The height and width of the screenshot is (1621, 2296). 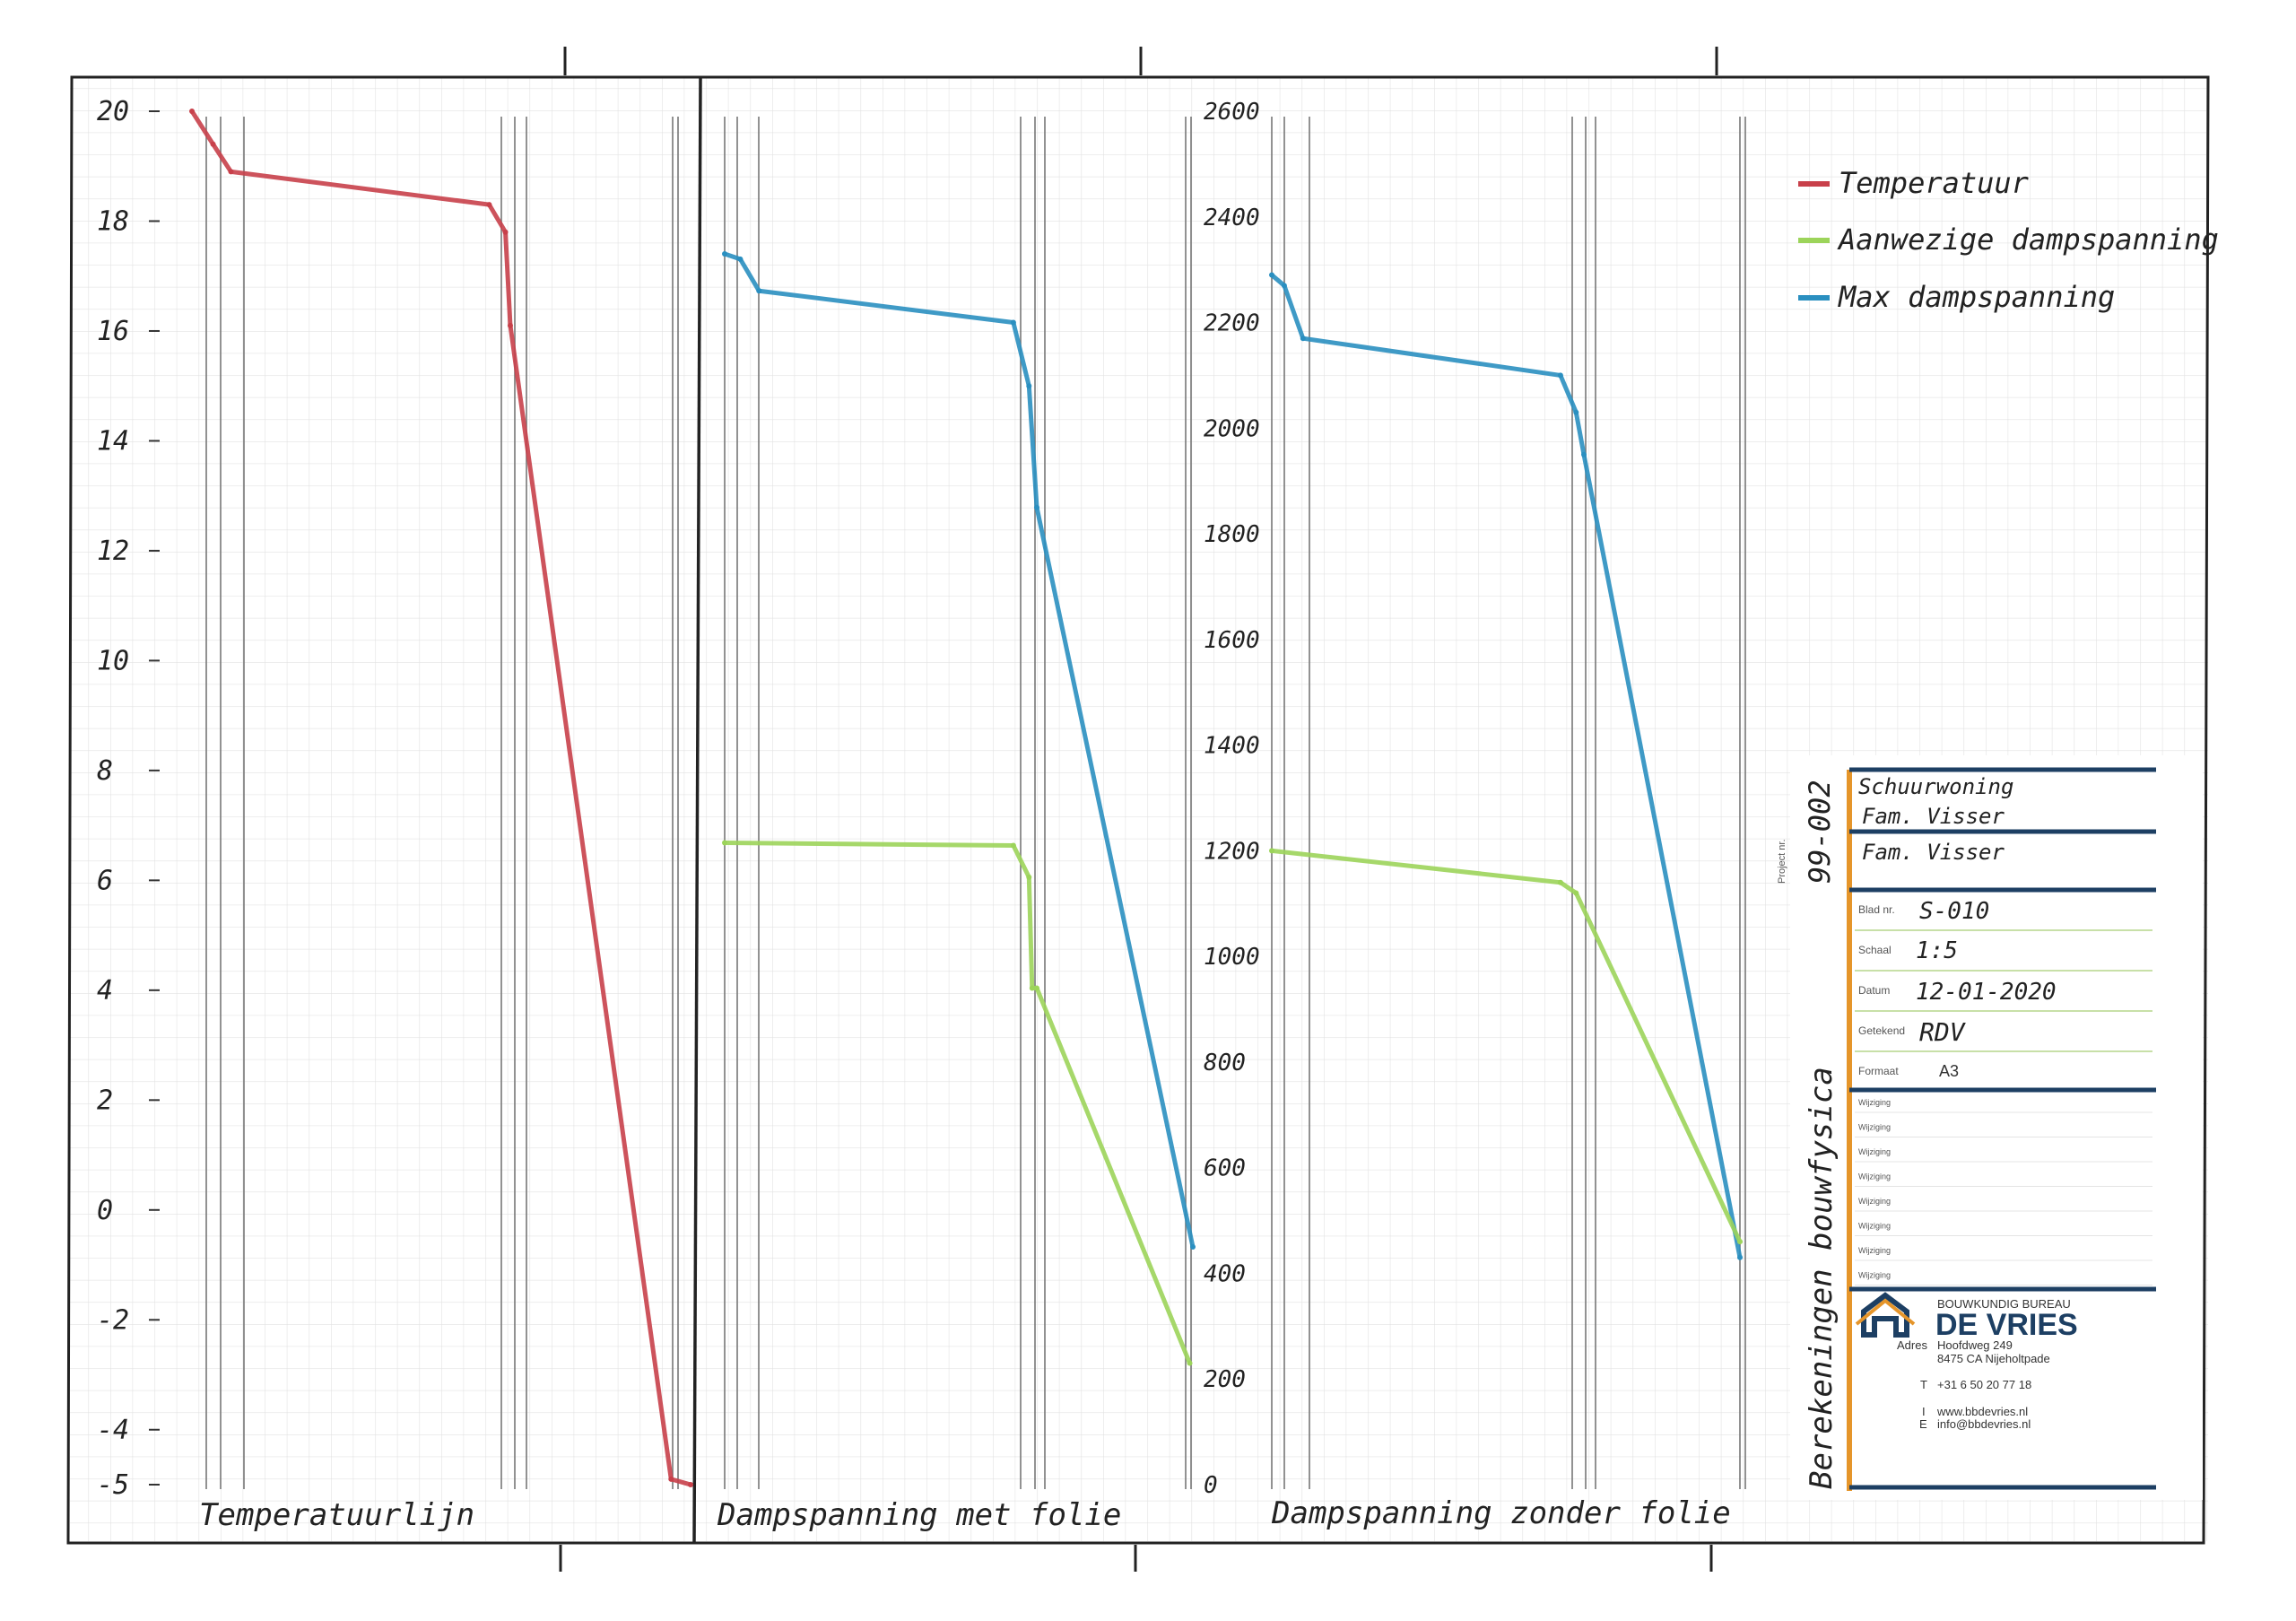 I want to click on y-tick-label: 12, so click(x=113, y=551).